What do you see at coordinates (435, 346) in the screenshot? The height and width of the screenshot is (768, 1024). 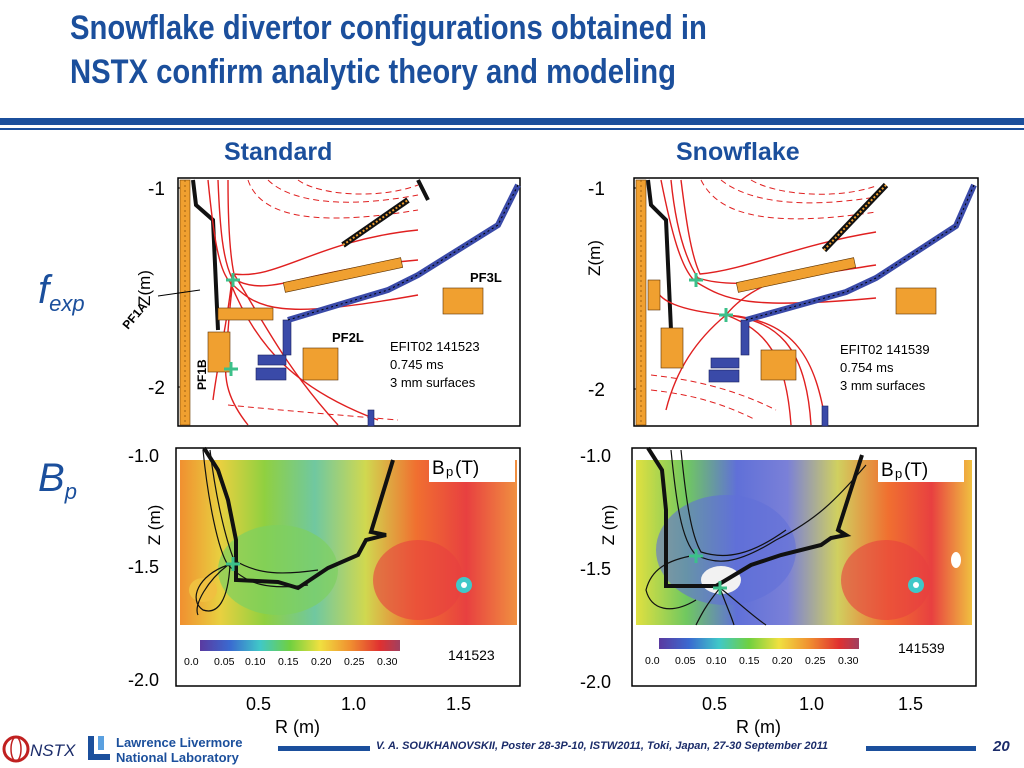 I see `efit-info-line1-standard: EFIT02 141523` at bounding box center [435, 346].